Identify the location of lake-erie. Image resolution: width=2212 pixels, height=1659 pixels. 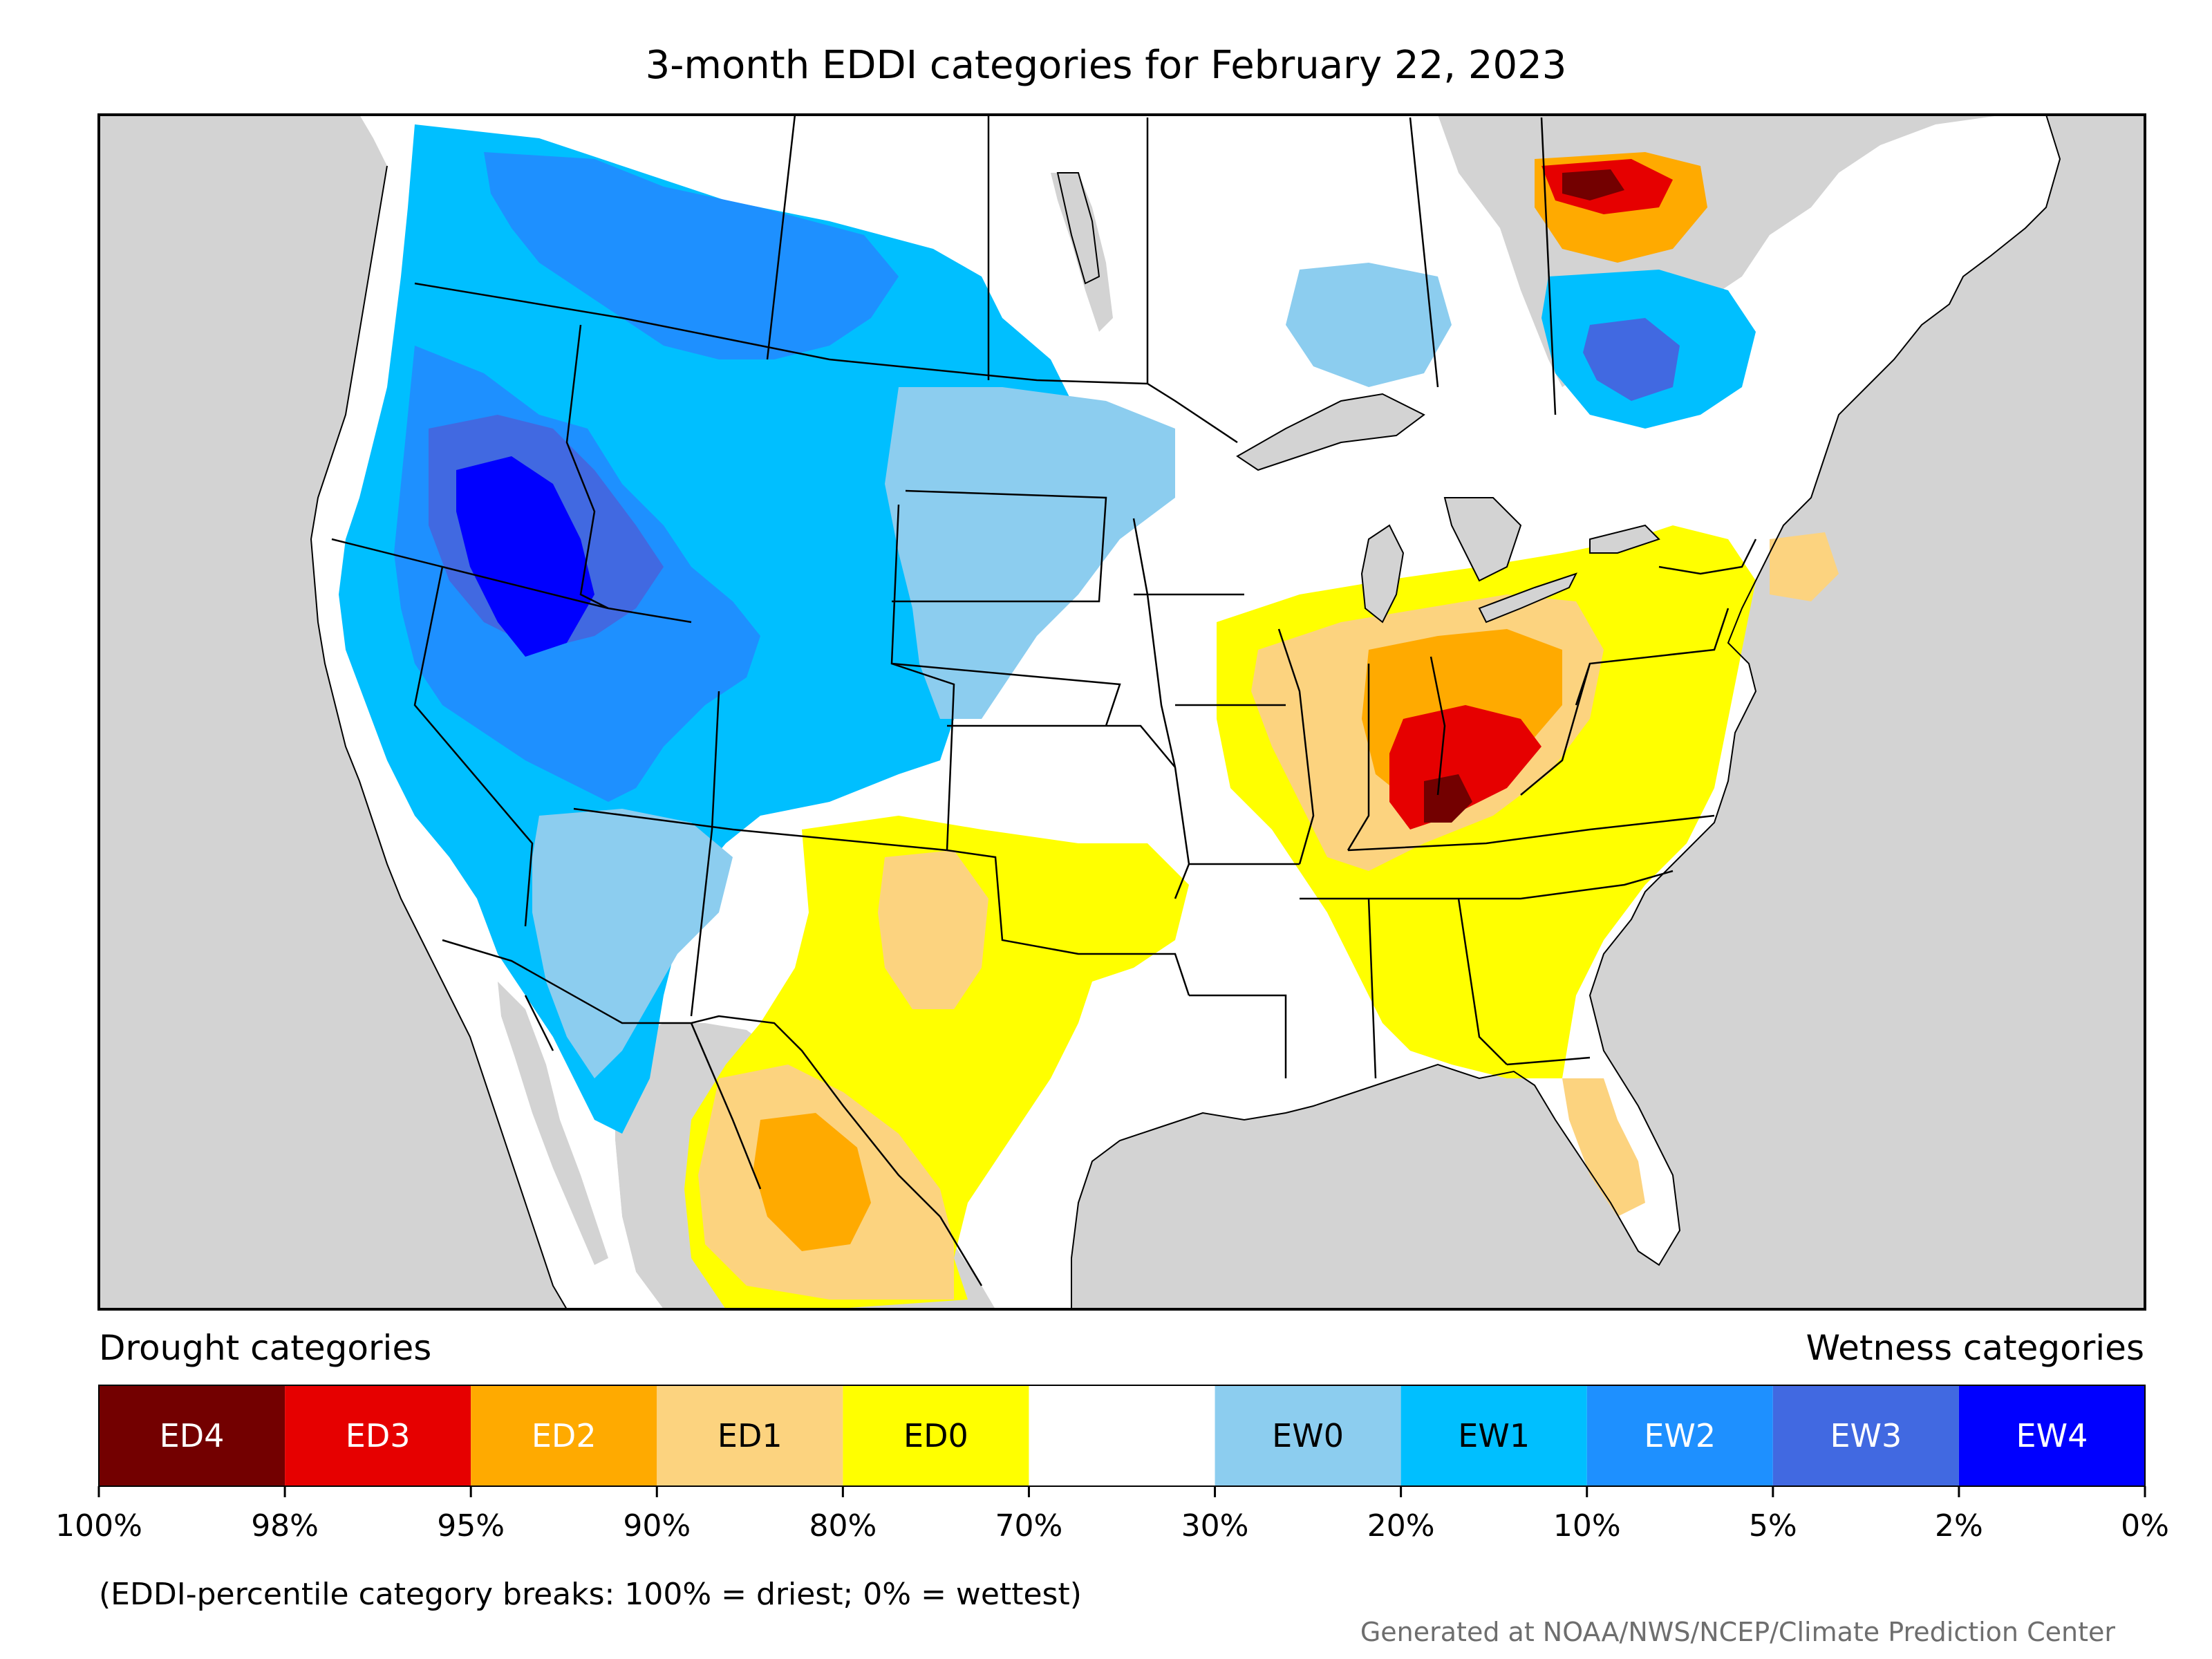
(1527, 598).